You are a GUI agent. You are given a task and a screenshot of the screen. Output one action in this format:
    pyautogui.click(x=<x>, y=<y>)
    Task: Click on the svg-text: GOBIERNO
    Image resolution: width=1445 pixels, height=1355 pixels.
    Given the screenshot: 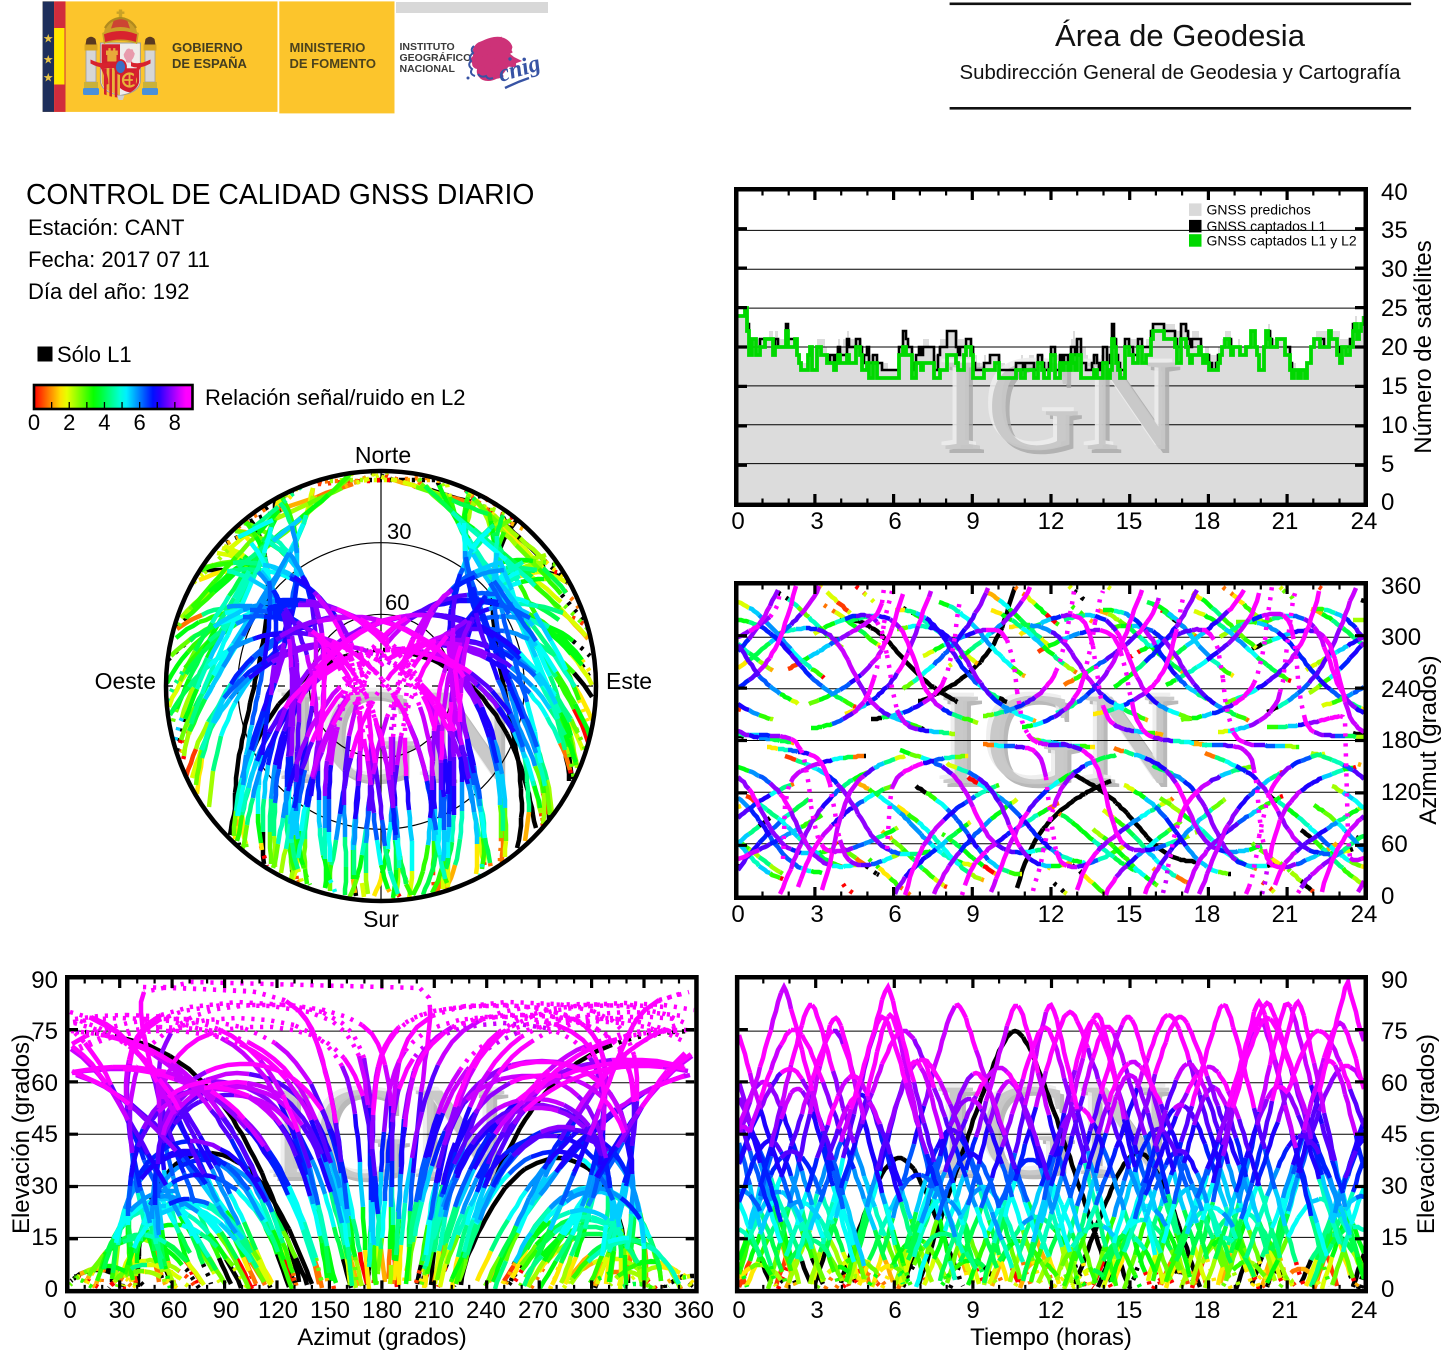 What is the action you would take?
    pyautogui.click(x=207, y=47)
    